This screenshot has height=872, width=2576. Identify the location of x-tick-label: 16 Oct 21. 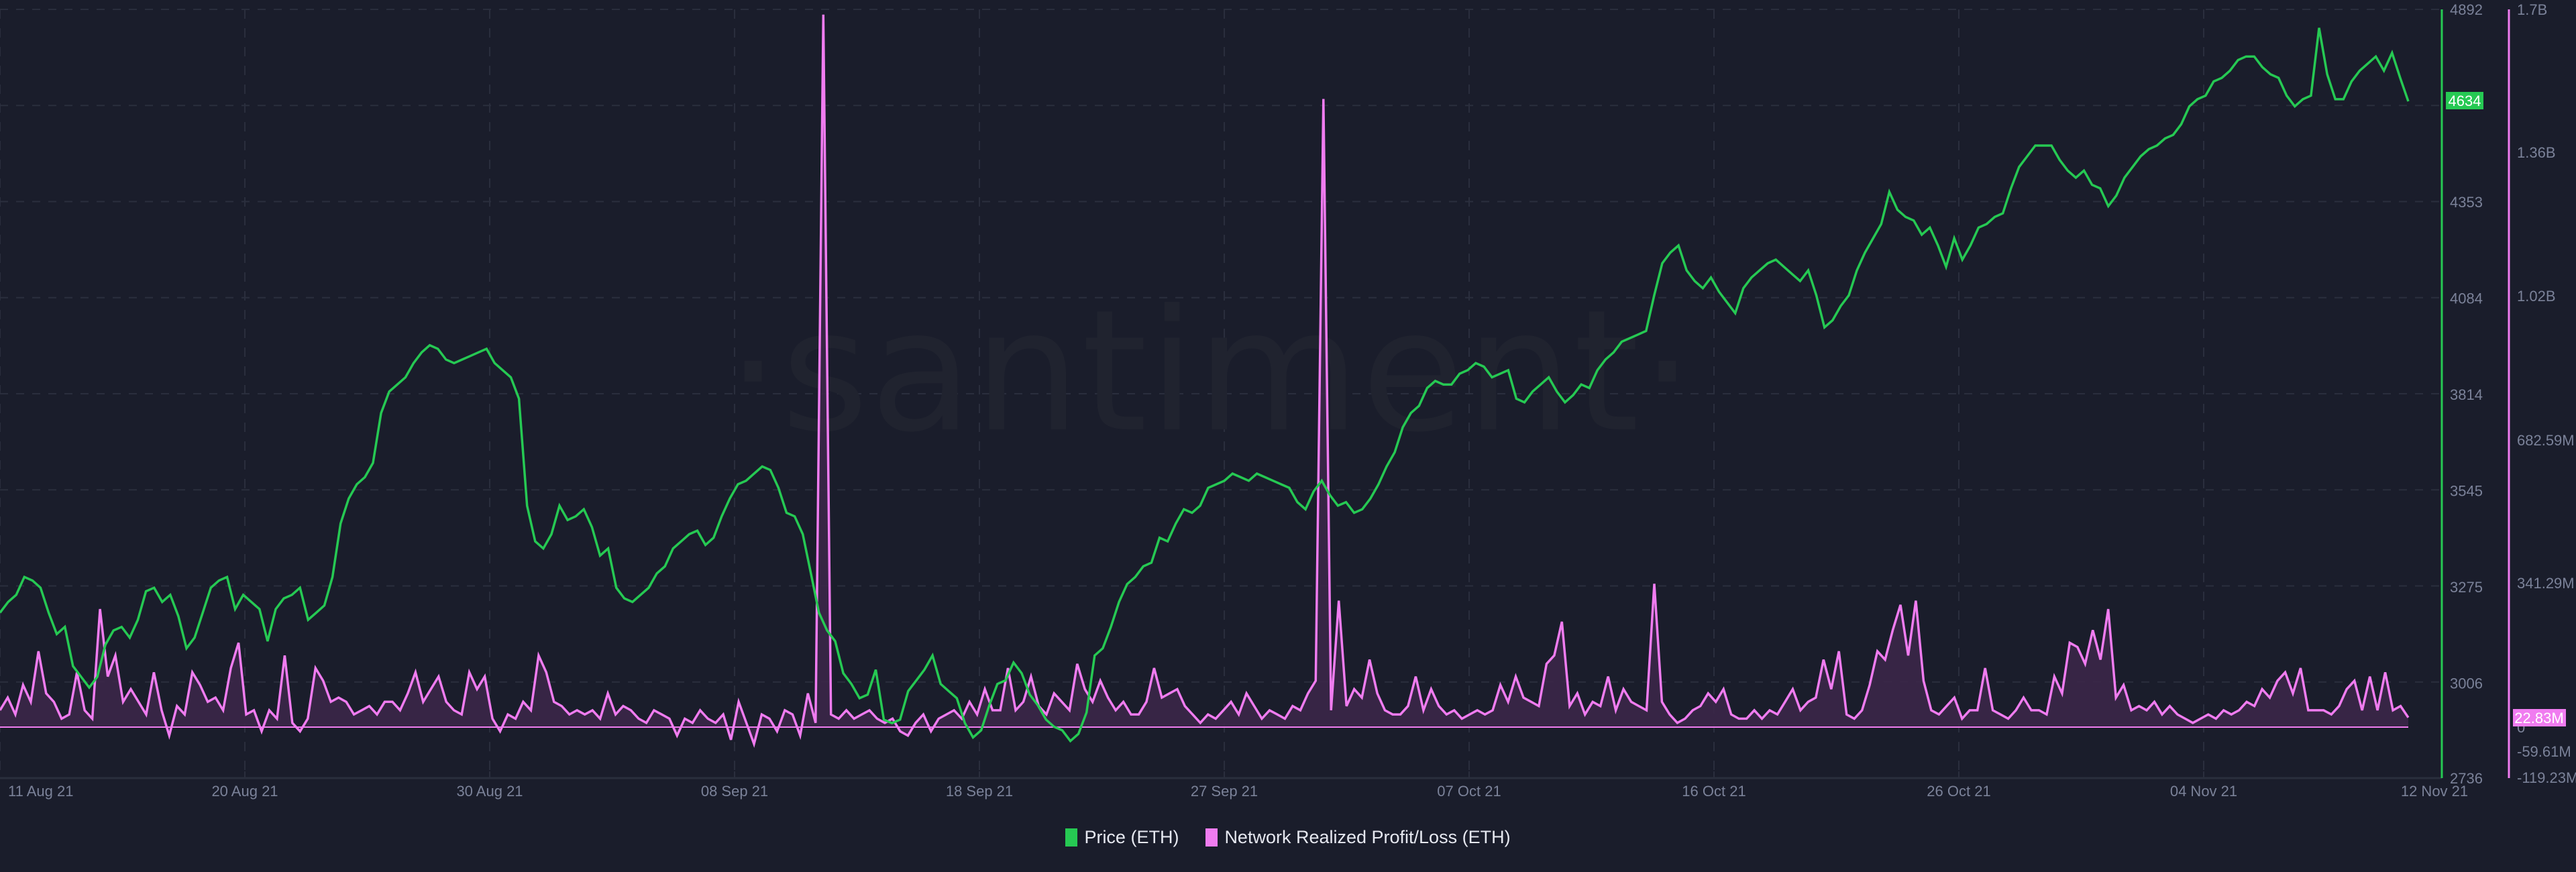
(1714, 791).